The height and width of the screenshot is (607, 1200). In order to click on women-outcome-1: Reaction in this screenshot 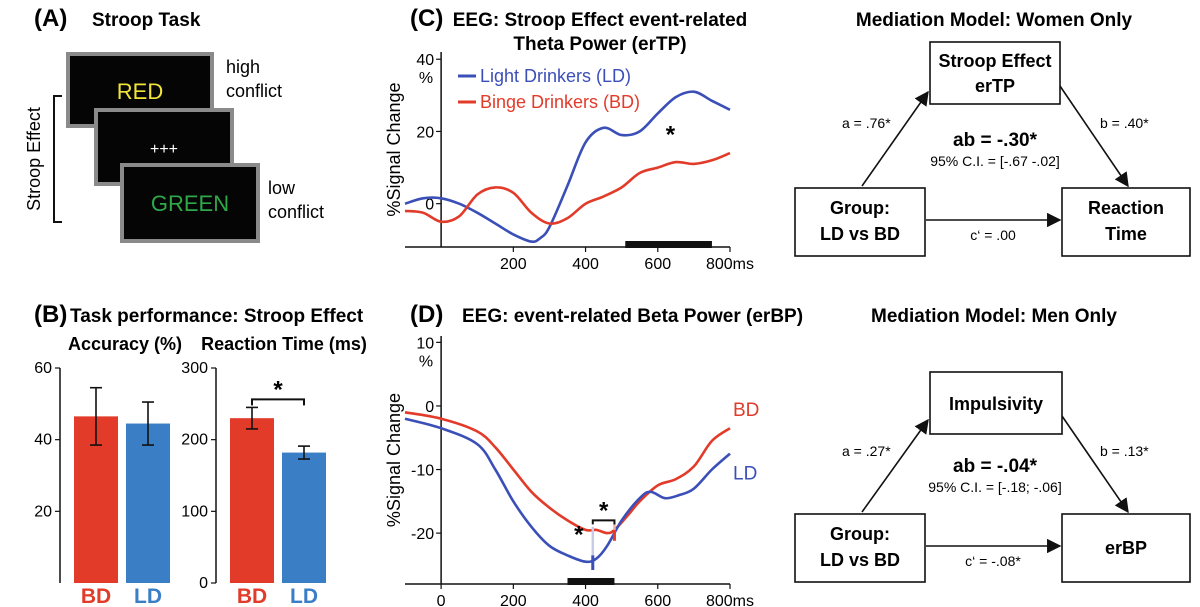, I will do `click(1126, 208)`.